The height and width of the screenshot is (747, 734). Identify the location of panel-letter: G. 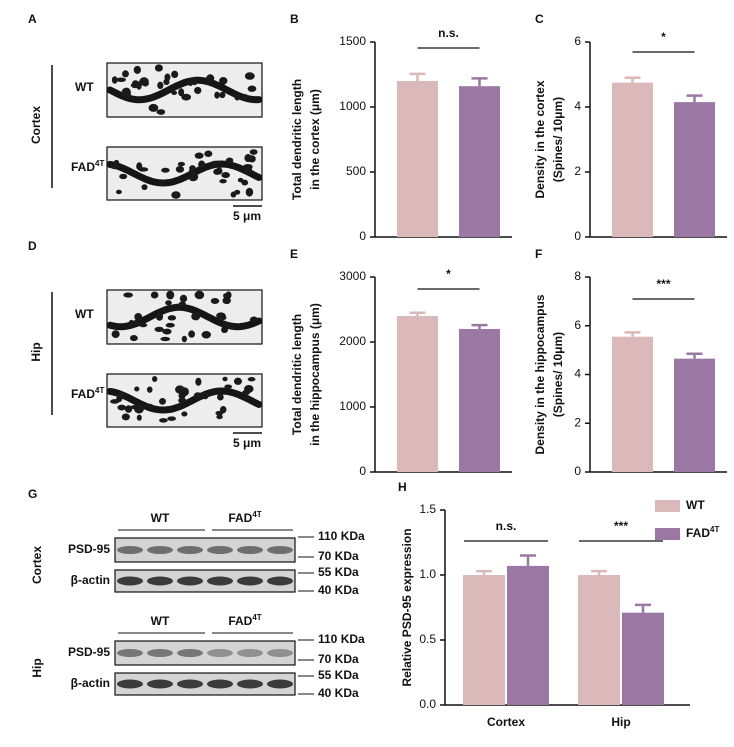
(32, 494).